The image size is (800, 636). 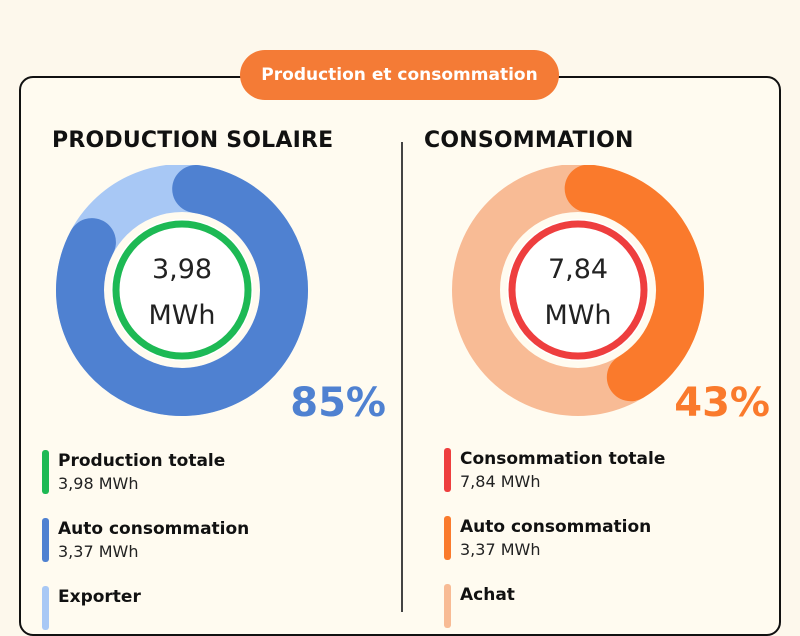 I want to click on legend-value: 3,98 MWh, so click(x=98, y=483).